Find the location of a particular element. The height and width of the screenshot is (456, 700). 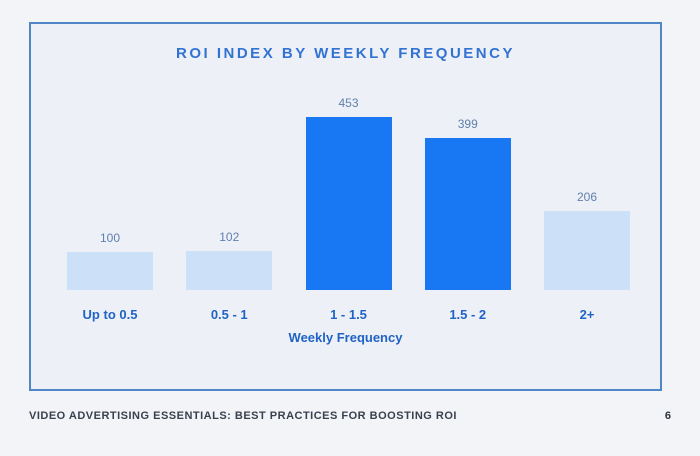

bar-stack: 206 is located at coordinates (587, 191).